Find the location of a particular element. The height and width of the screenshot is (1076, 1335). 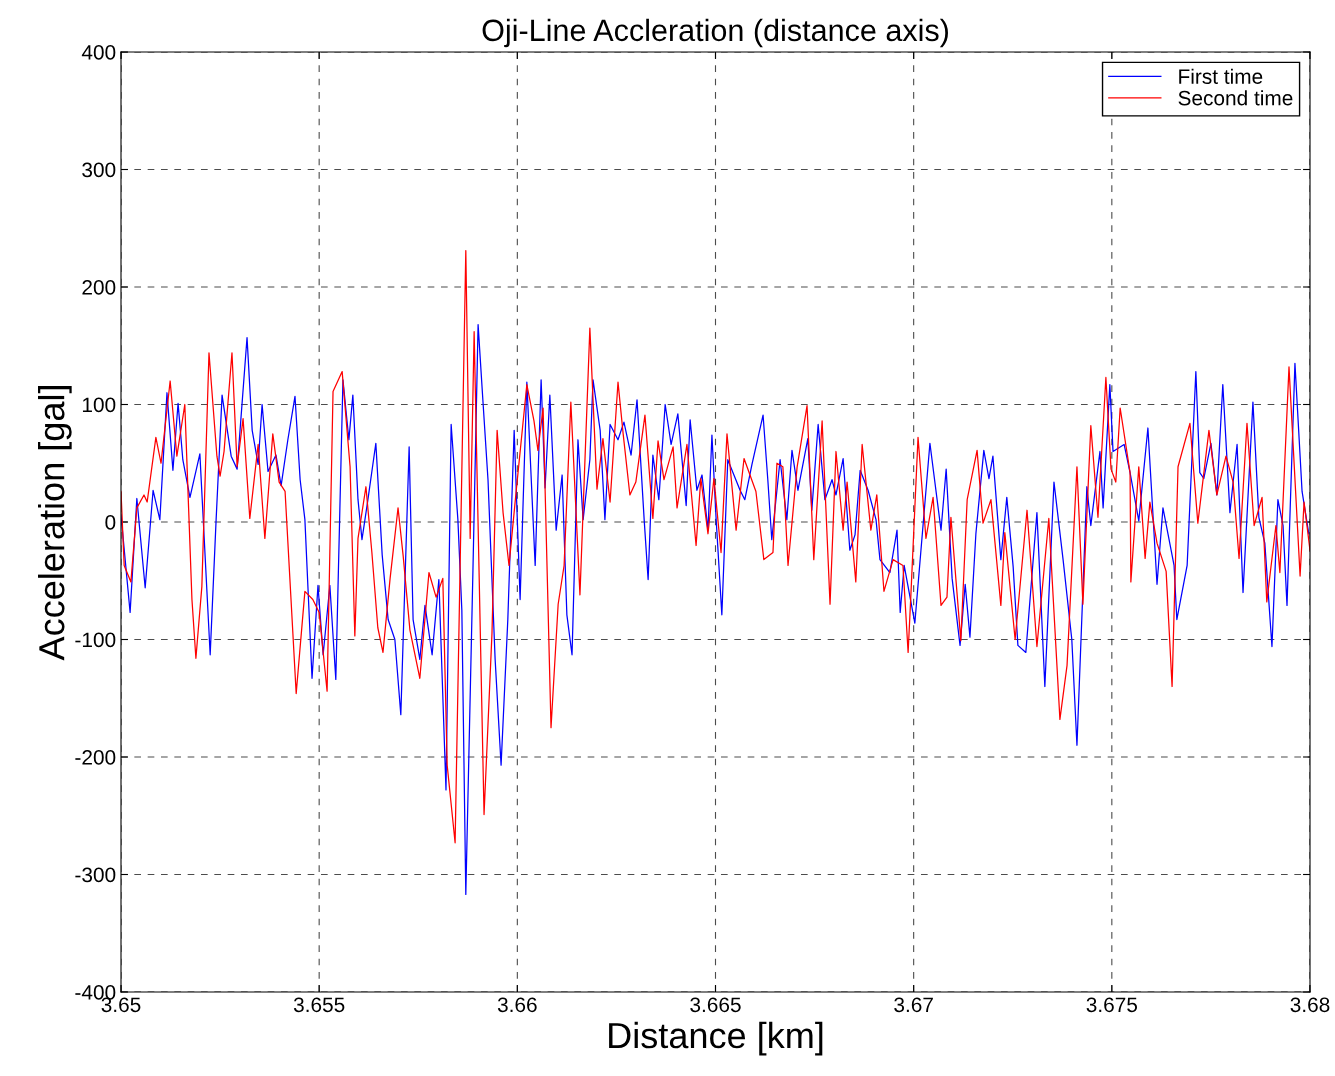

x-tick-label: 3.665 is located at coordinates (715, 1005).